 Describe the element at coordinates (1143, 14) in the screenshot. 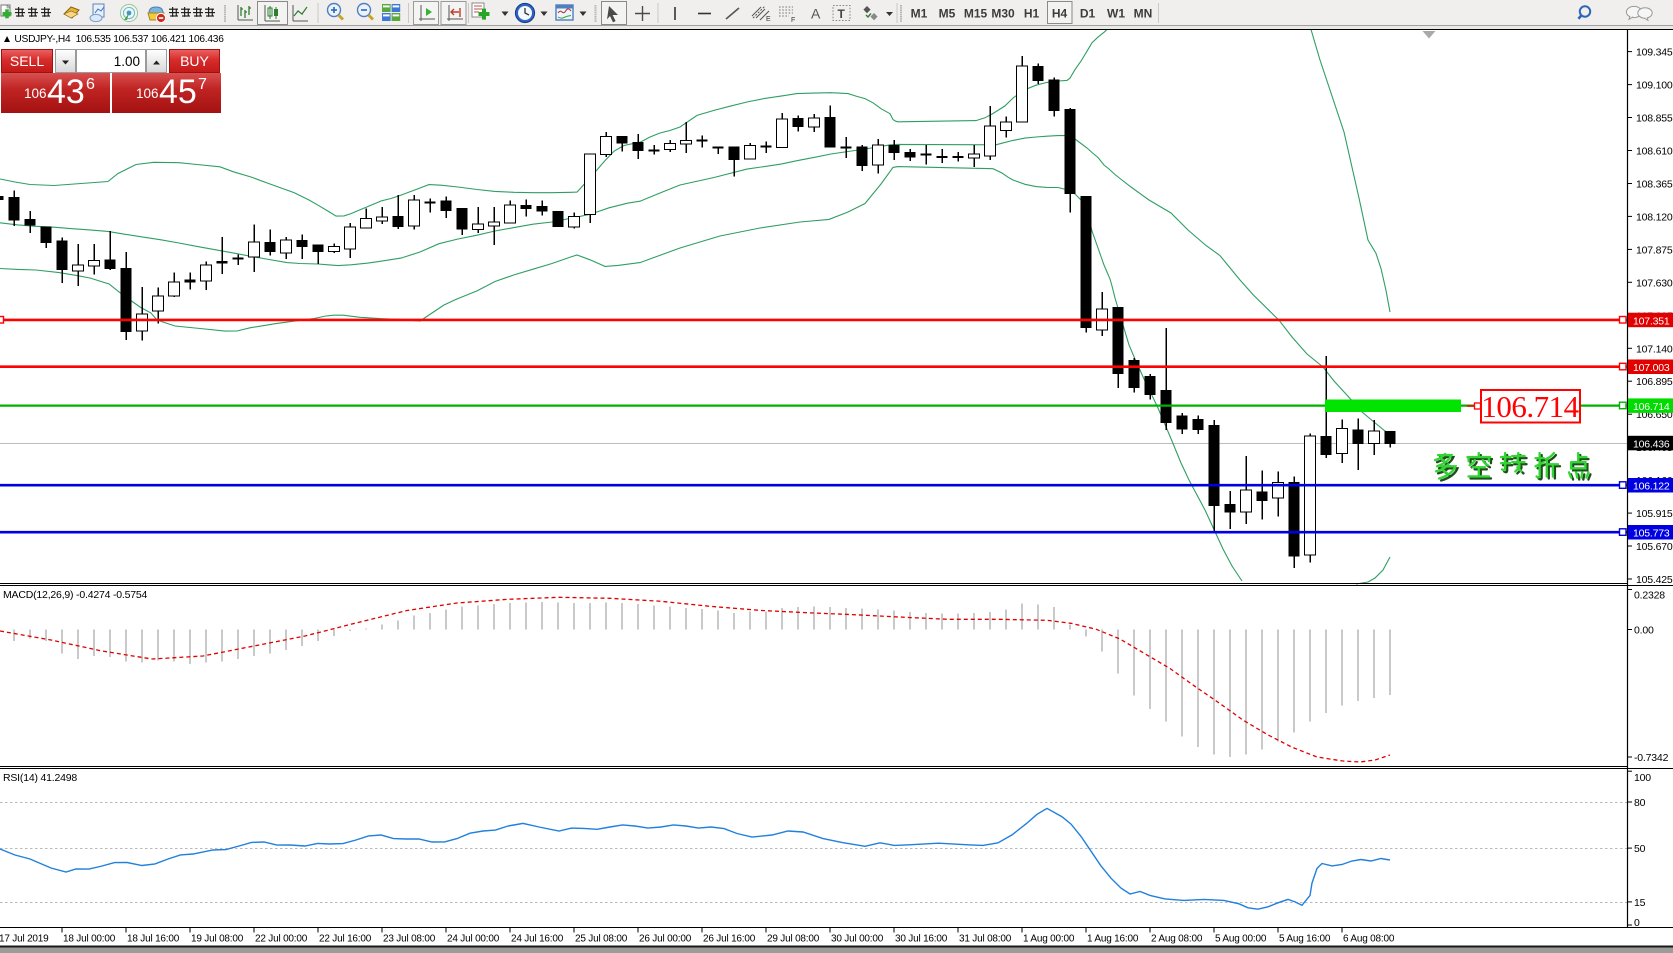

I see `svg-text: MN` at that location.